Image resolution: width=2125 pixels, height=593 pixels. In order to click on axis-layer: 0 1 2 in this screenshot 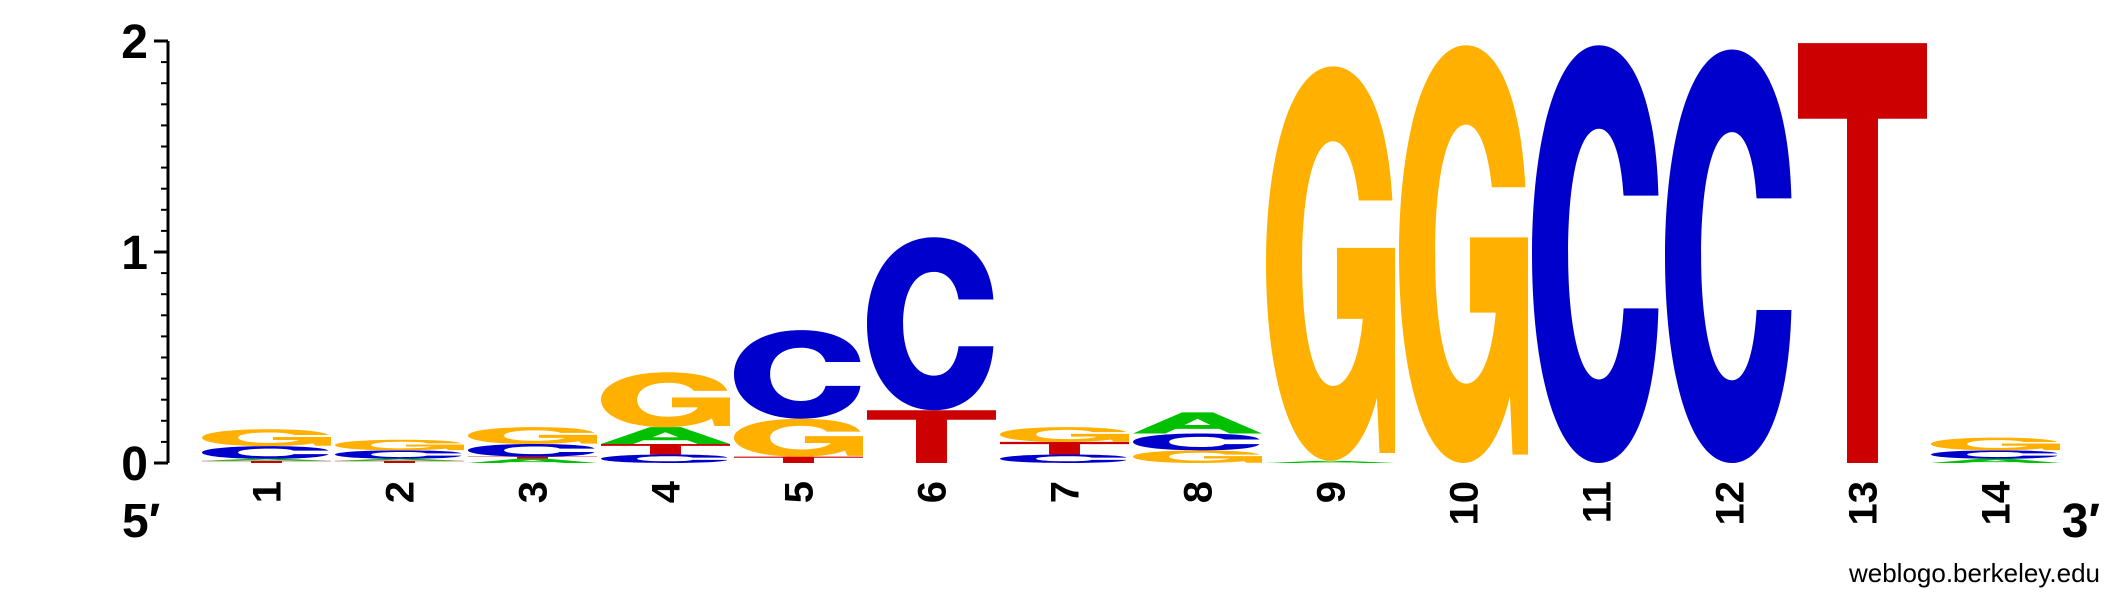, I will do `click(145, 253)`.